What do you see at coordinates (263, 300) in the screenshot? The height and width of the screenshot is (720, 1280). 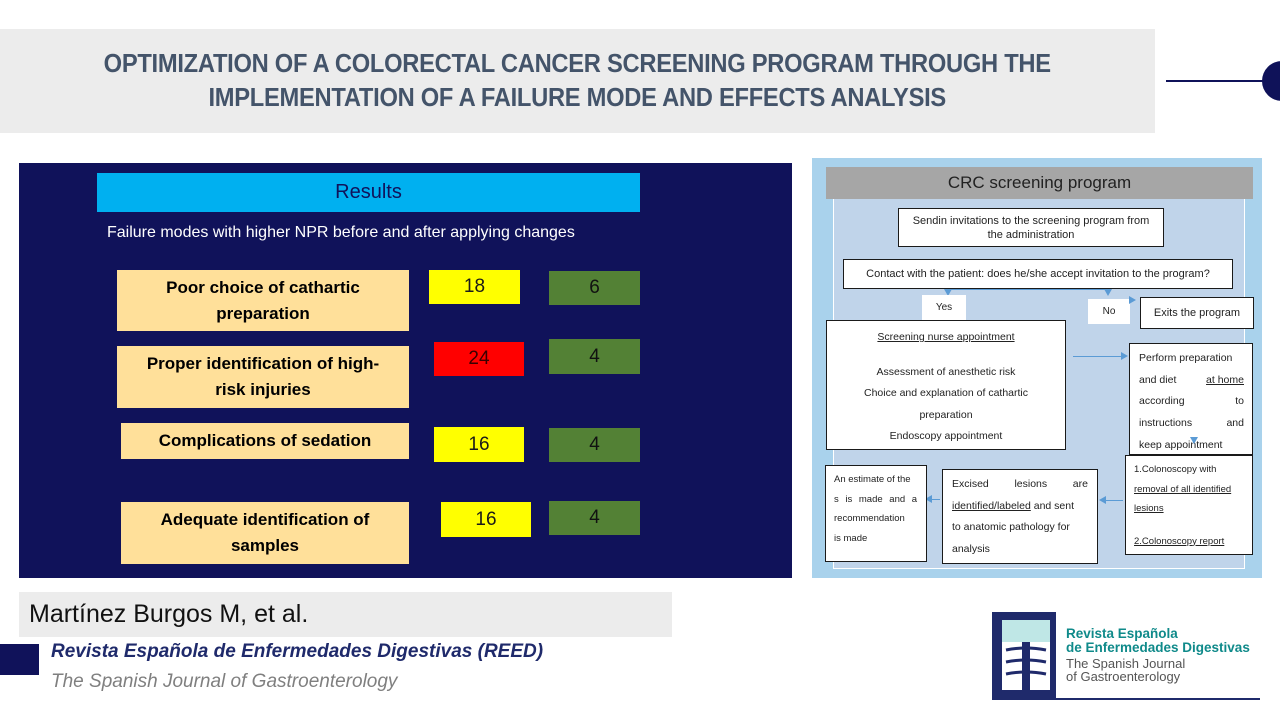 I see `failure-mode-box: Poor choice of cathartic preparation` at bounding box center [263, 300].